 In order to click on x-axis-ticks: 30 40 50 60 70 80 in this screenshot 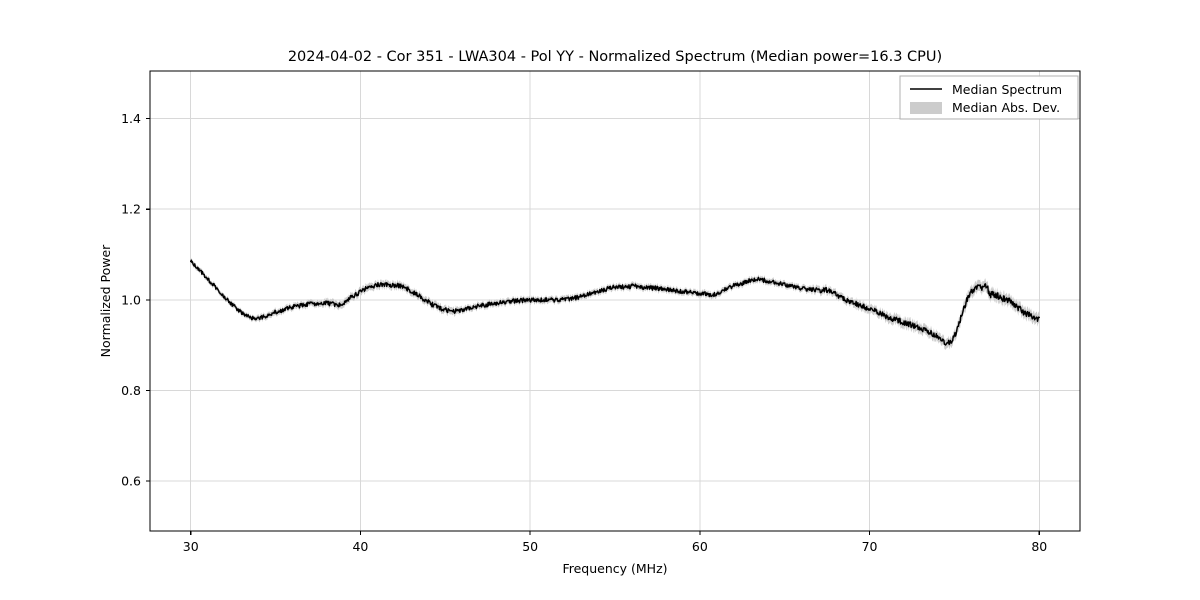, I will do `click(615, 542)`.